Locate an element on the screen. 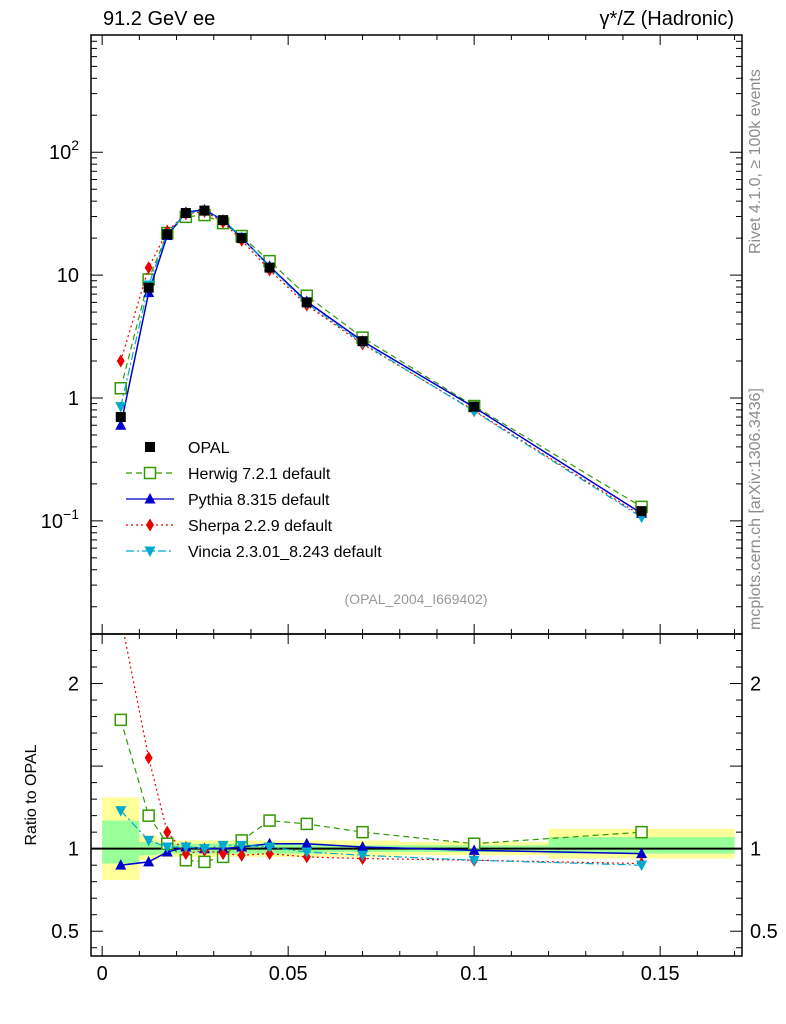  ratio-uncertainty-bands is located at coordinates (418, 839).